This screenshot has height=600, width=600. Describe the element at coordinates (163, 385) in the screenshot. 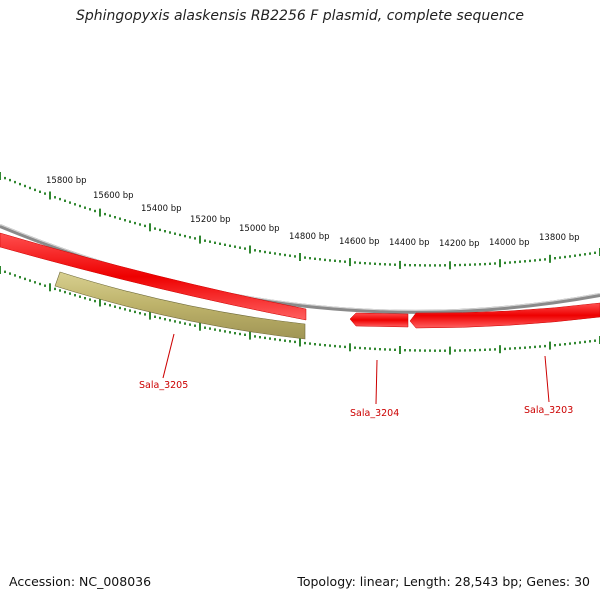

I see `gene-label-sala-3205: Sala_3205` at that location.